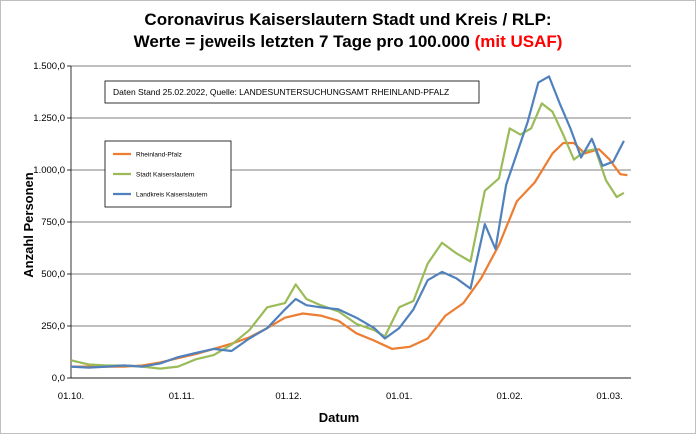 This screenshot has width=696, height=434. I want to click on x-tick-label: 01.01., so click(399, 396).